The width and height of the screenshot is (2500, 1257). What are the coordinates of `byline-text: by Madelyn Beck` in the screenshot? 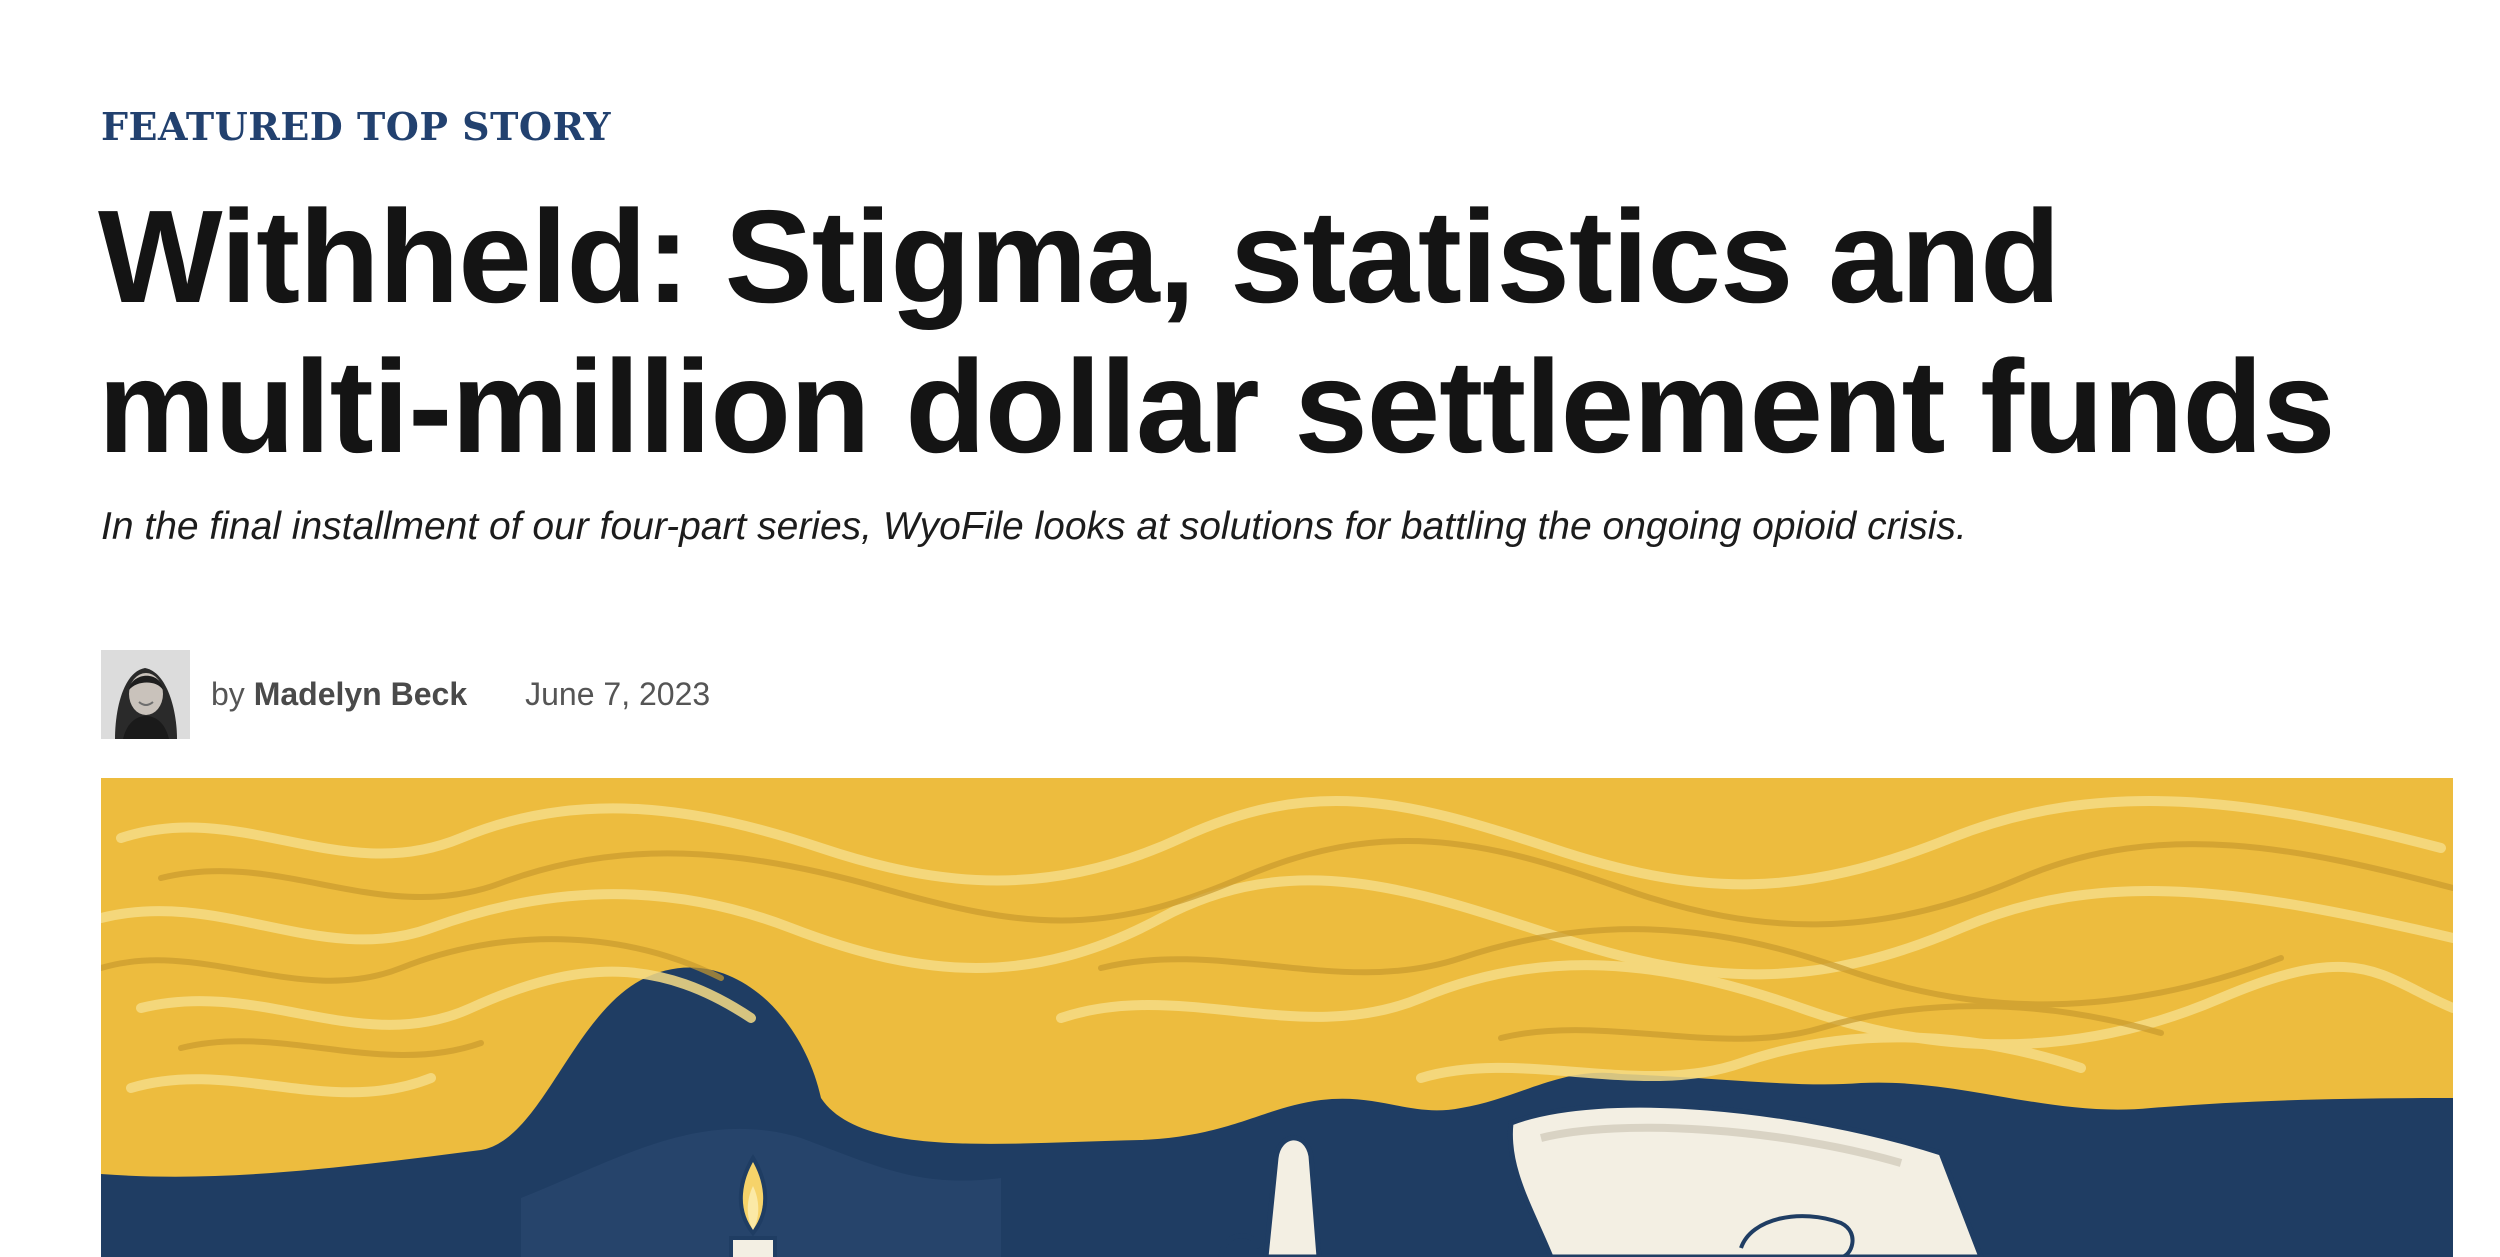 It's located at (339, 694).